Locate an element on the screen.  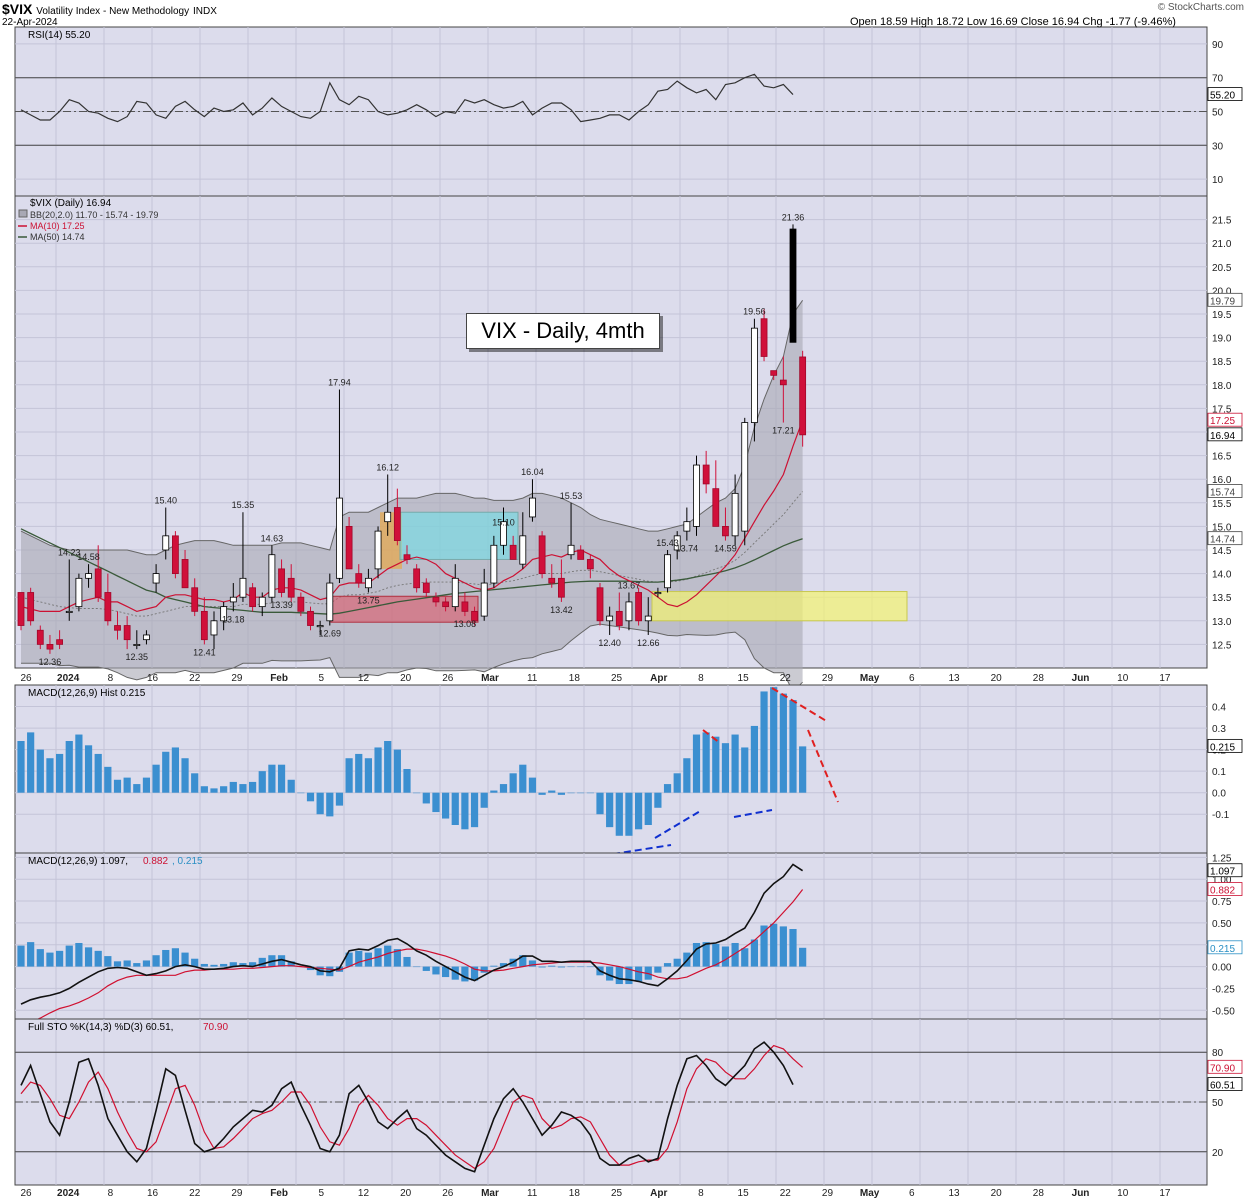
y-tick-label: 15.0 is located at coordinates (1222, 527).